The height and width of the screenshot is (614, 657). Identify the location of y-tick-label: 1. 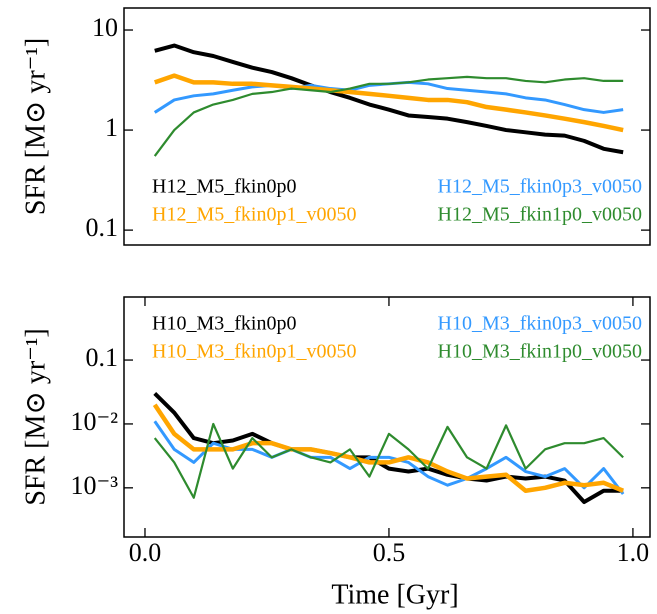
(111, 127).